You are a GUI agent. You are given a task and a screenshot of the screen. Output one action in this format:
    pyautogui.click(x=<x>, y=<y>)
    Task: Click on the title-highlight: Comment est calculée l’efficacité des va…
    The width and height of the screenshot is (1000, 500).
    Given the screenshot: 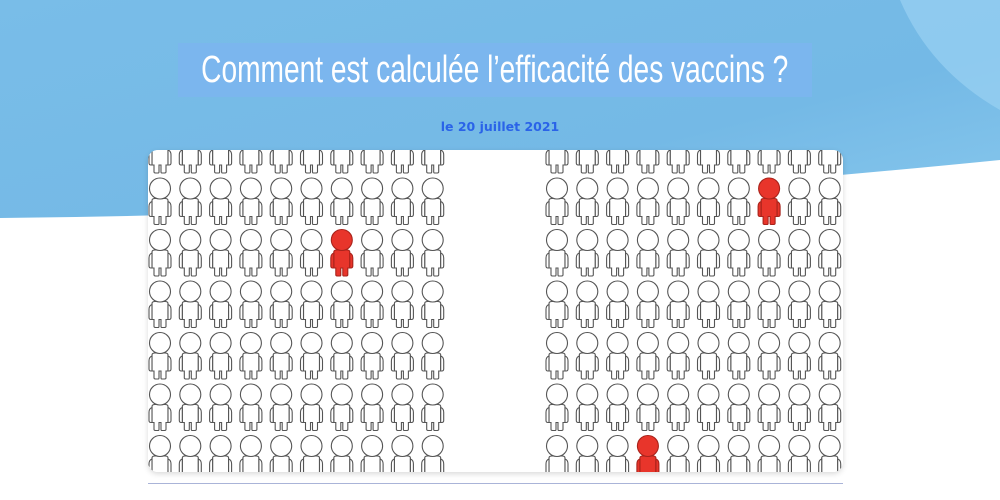 What is the action you would take?
    pyautogui.click(x=495, y=70)
    